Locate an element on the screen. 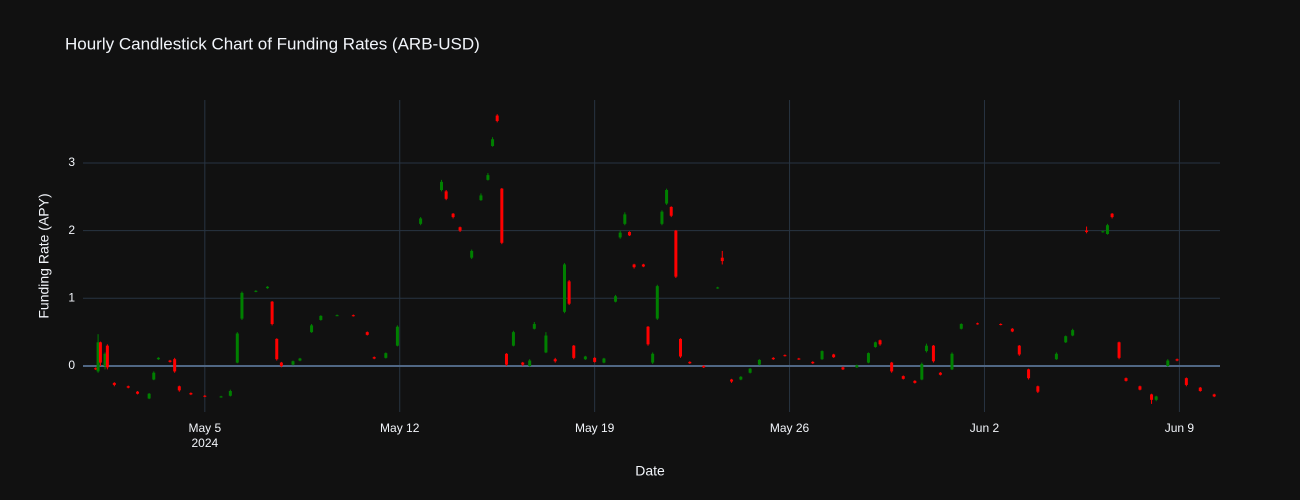  y-tick-label: 1 is located at coordinates (71, 297).